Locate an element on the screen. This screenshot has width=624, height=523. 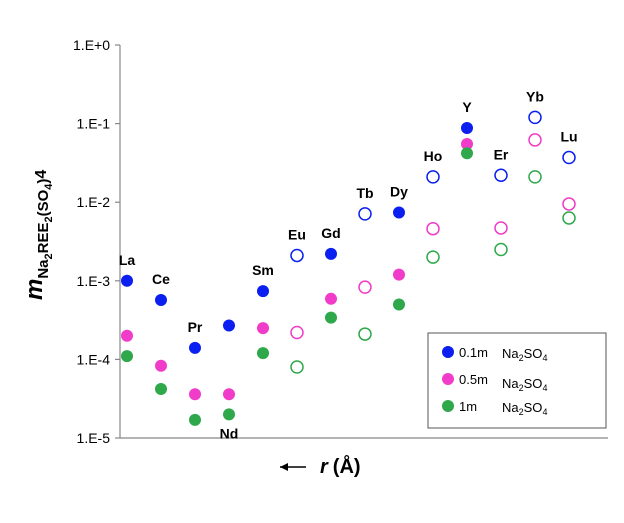
category-label: Lu is located at coordinates (568, 137).